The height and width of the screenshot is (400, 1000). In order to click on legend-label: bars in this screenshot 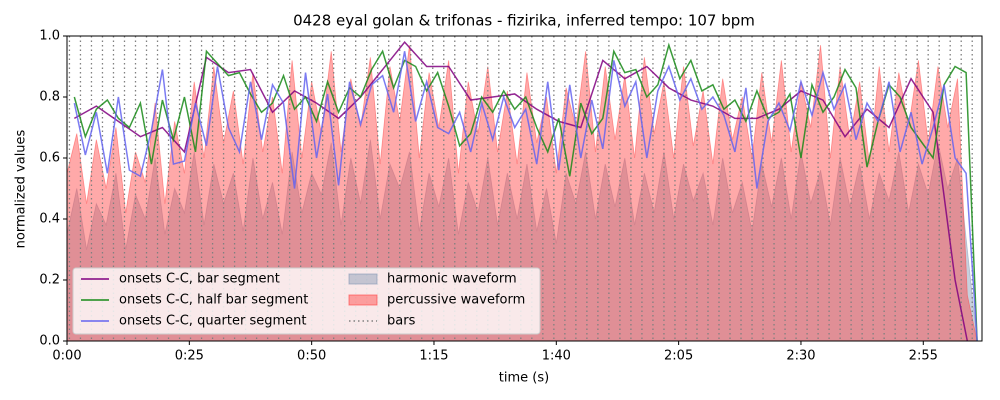, I will do `click(401, 321)`.